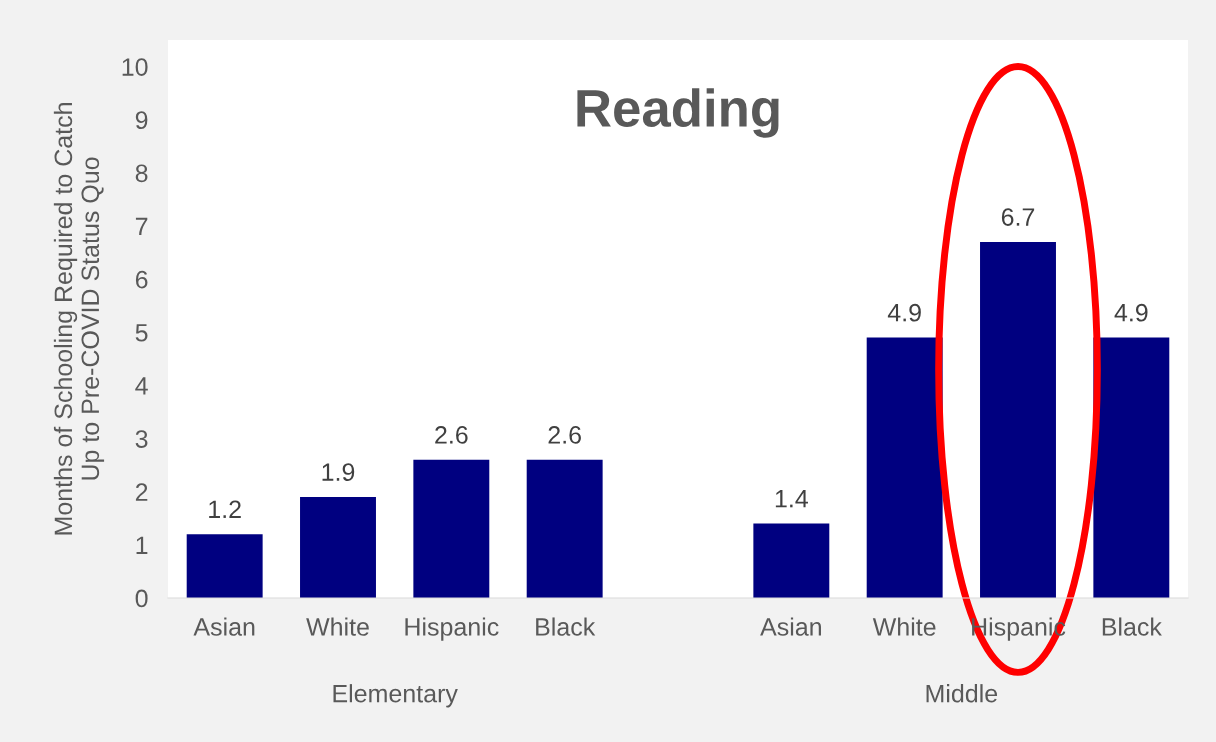 The width and height of the screenshot is (1216, 742). What do you see at coordinates (338, 472) in the screenshot?
I see `data-label: 1.9` at bounding box center [338, 472].